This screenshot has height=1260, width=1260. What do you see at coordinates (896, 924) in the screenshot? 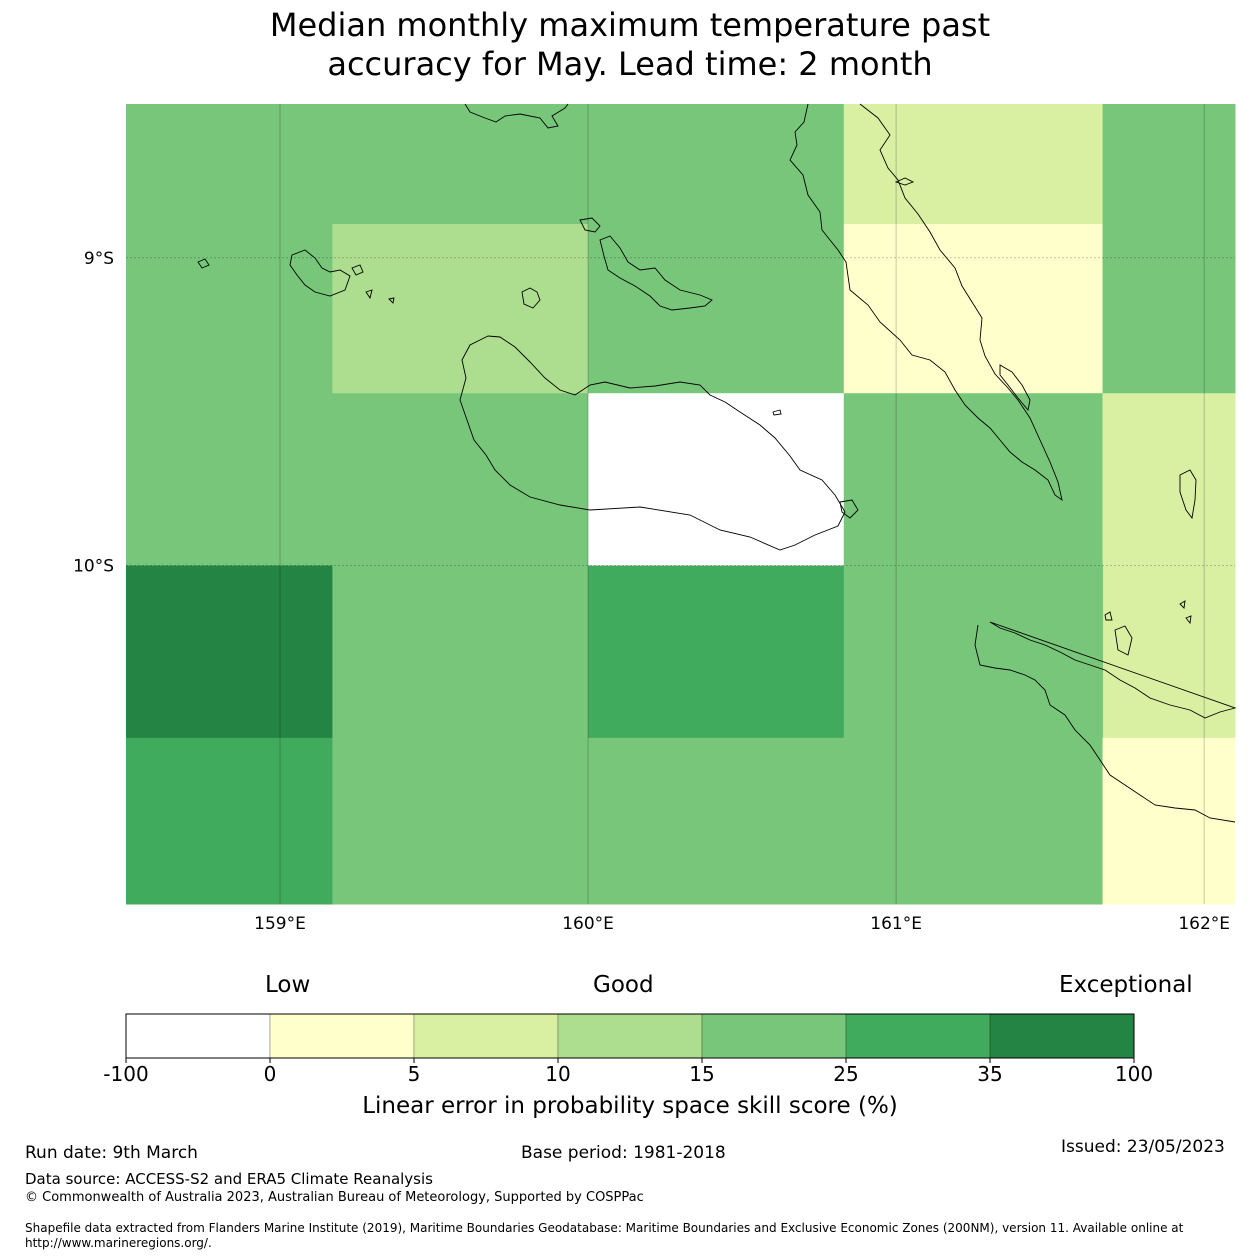
I see `lon-tick-label: 161°E` at bounding box center [896, 924].